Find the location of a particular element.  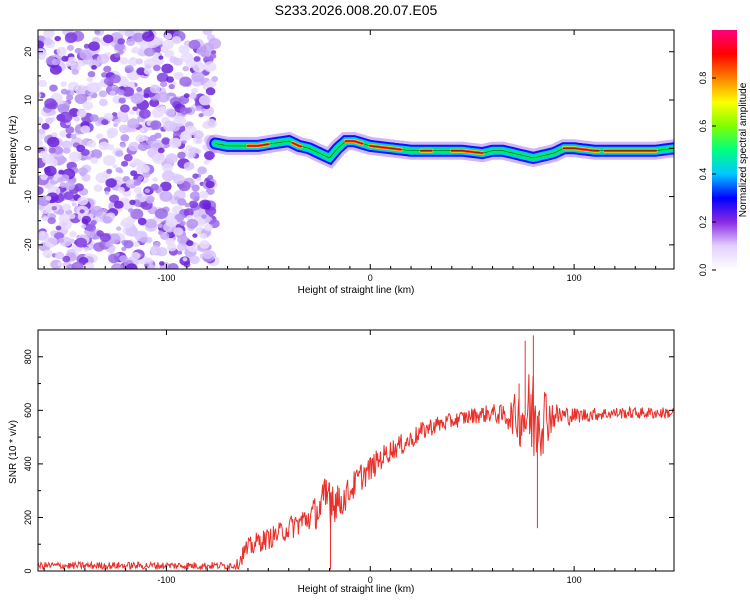

x-tick-label: 0 is located at coordinates (370, 580).